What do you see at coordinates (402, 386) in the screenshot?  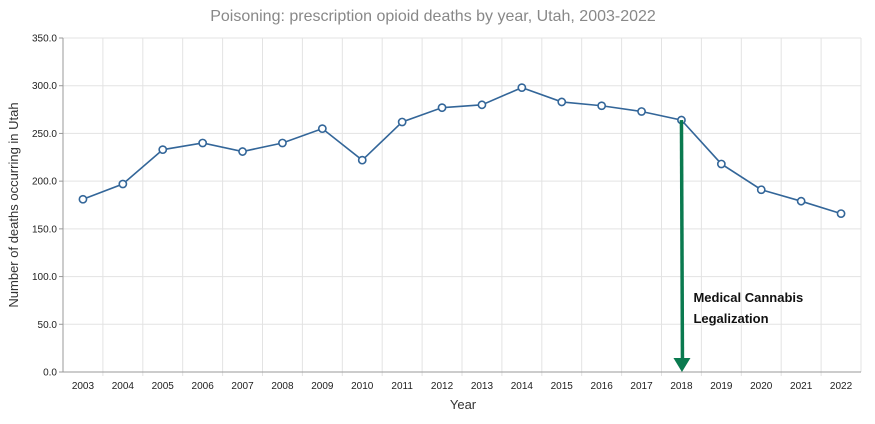 I see `x-tick-label: 2011` at bounding box center [402, 386].